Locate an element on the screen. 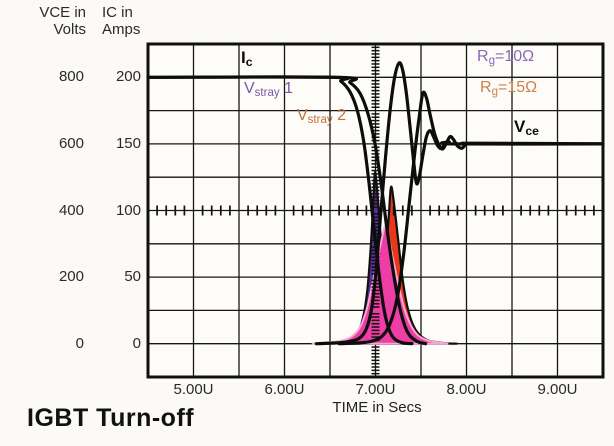  vstray1-label: Vstray 1 is located at coordinates (268, 89).